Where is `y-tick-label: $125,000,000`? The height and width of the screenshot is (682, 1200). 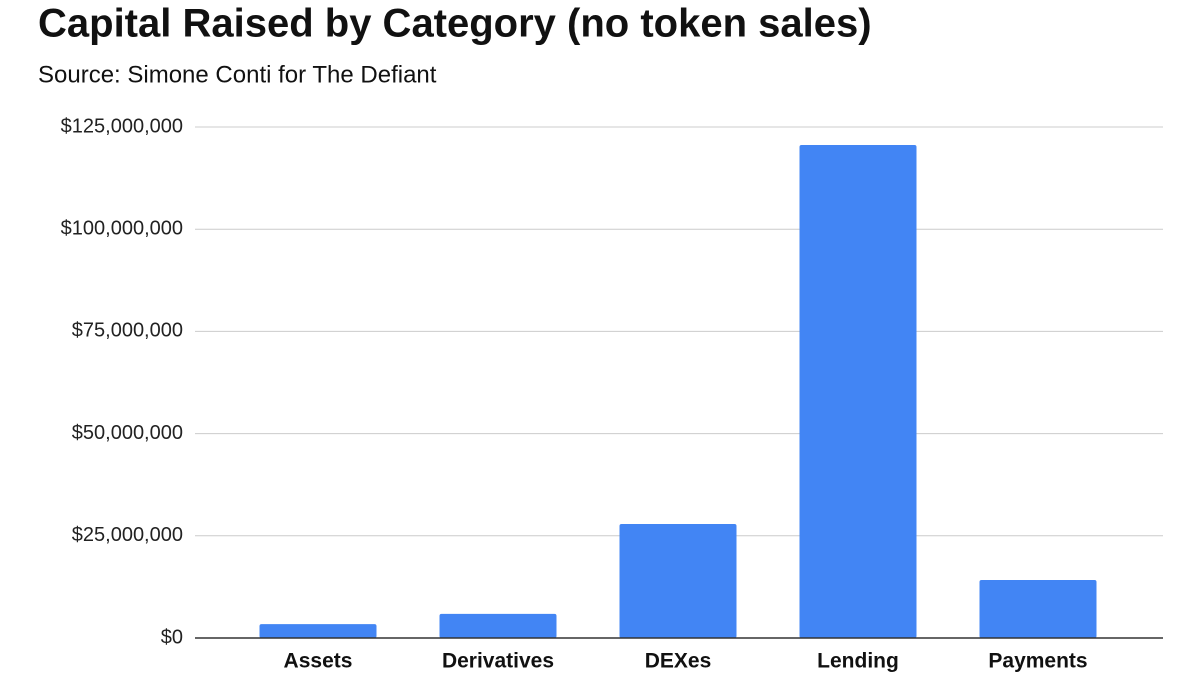 y-tick-label: $125,000,000 is located at coordinates (122, 126).